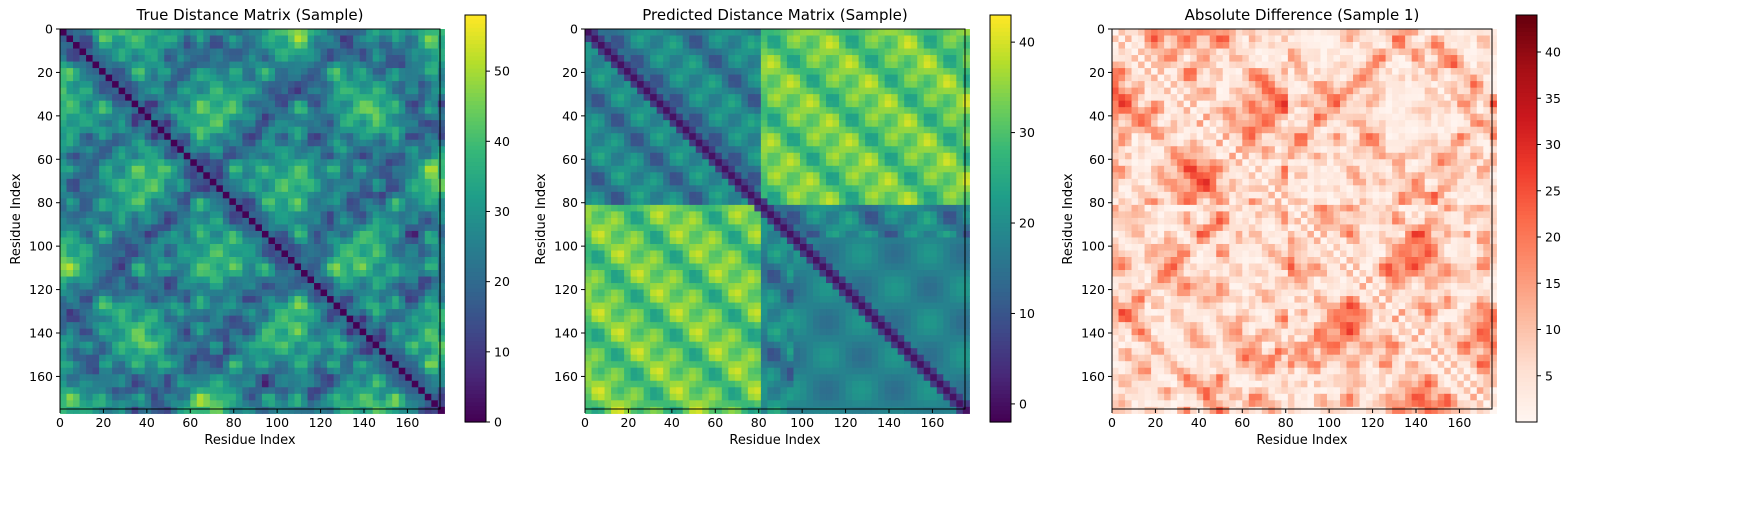  I want to click on colorbar-segment, so click(475, 200).